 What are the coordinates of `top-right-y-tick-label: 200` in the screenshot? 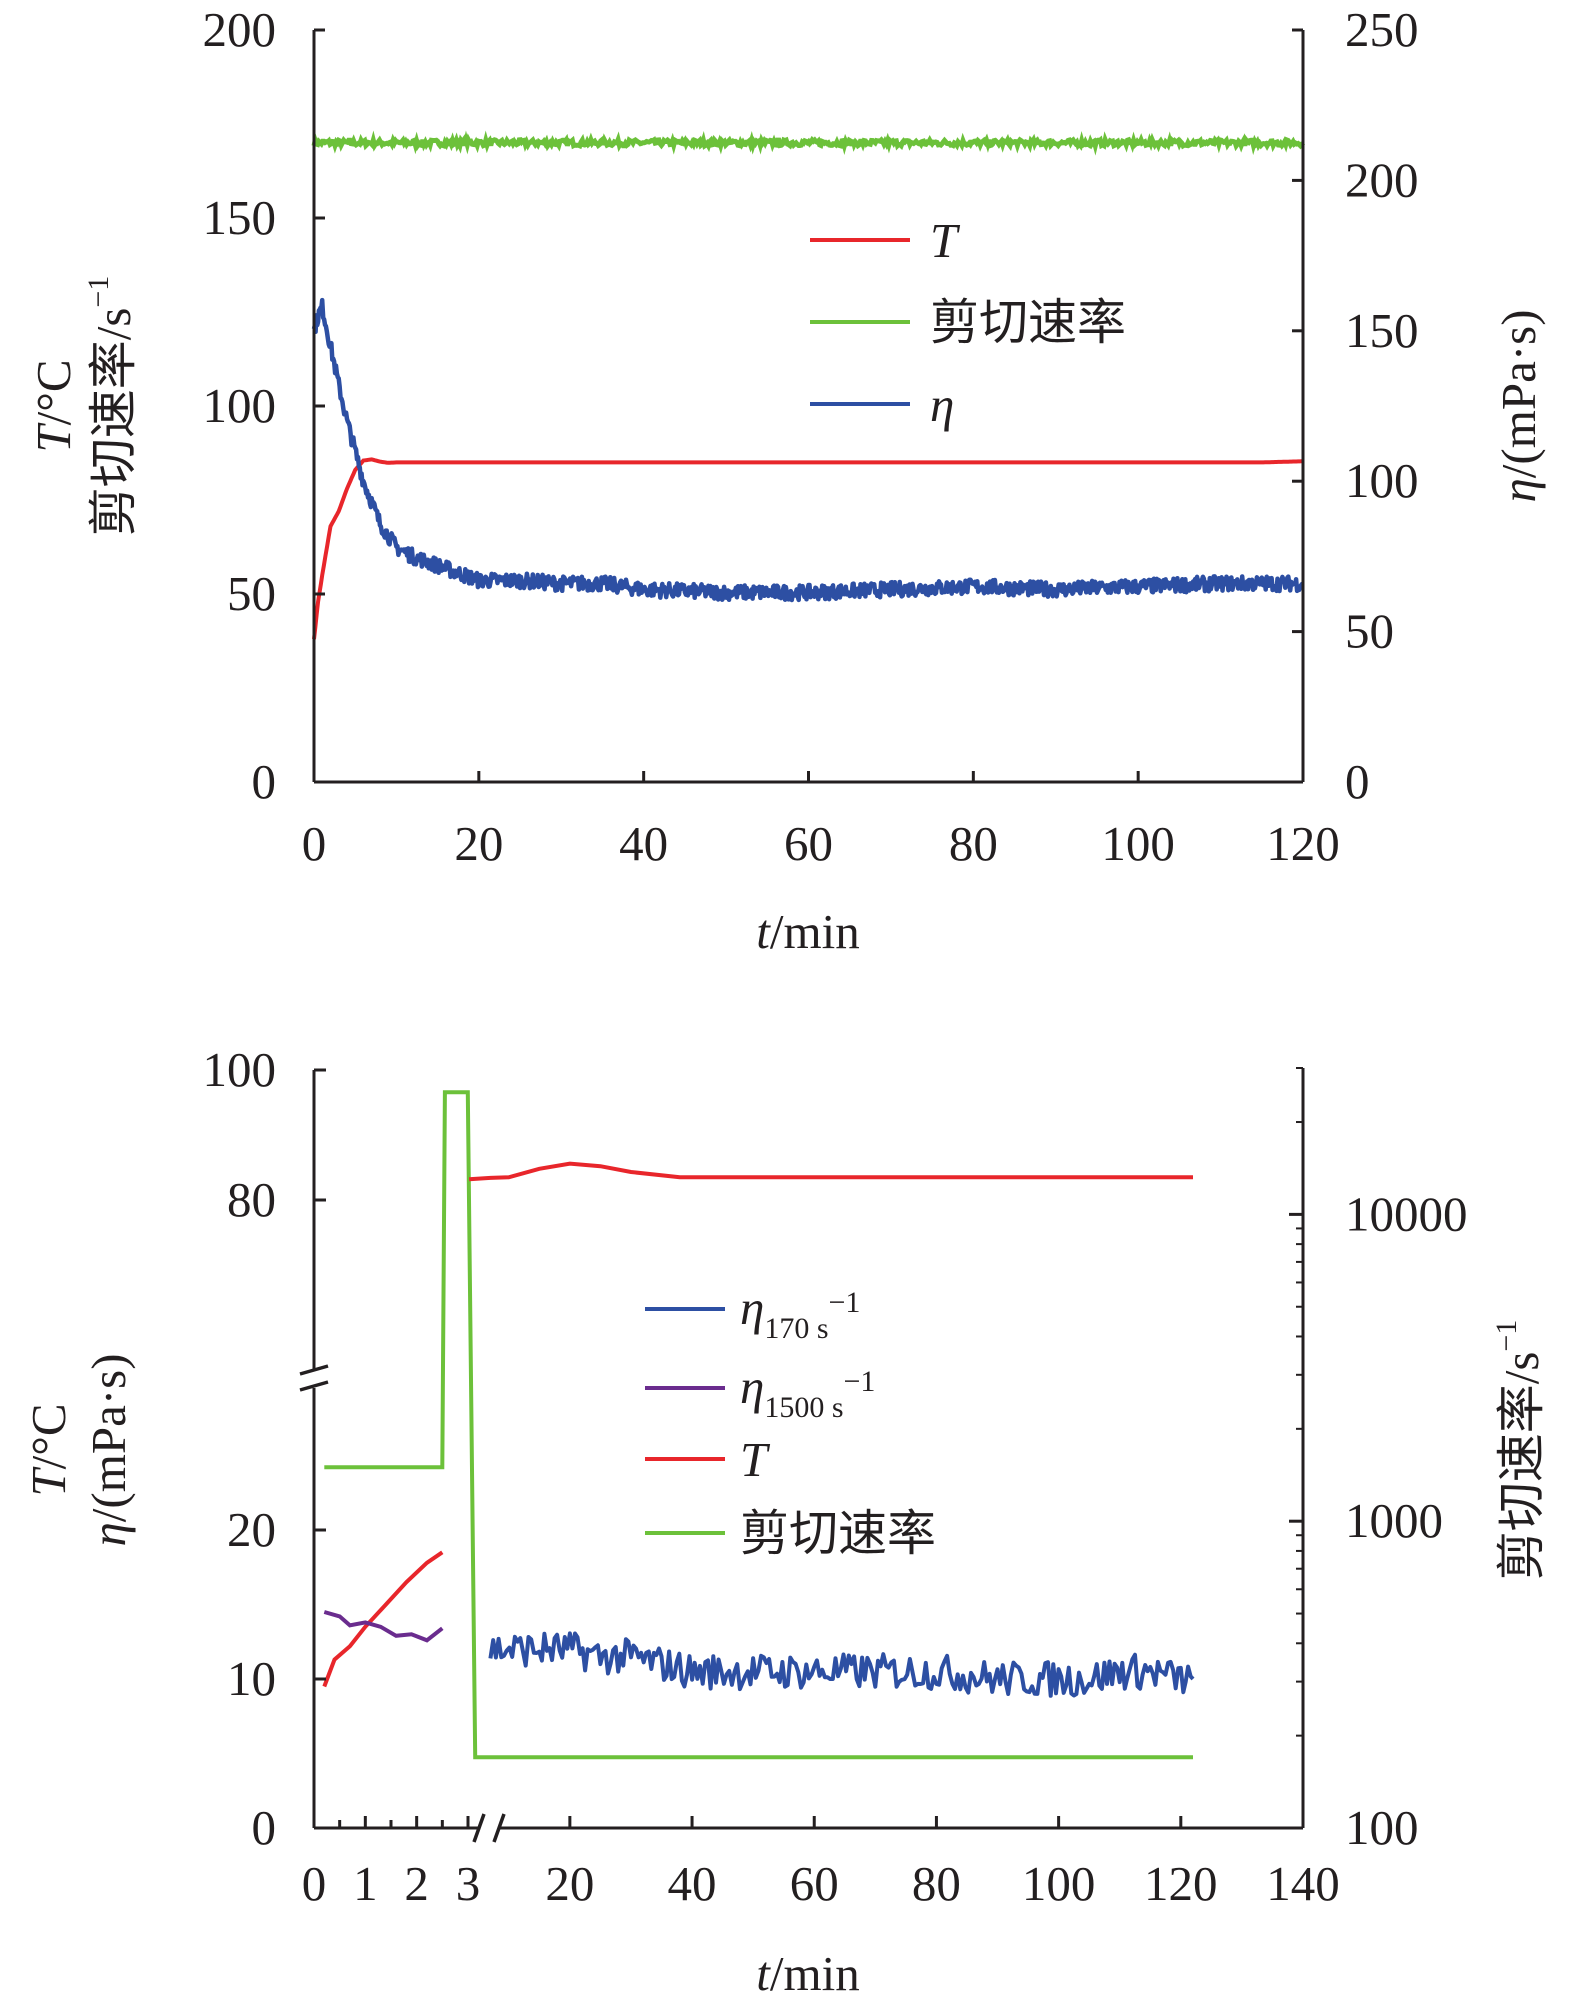 It's located at (1382, 179).